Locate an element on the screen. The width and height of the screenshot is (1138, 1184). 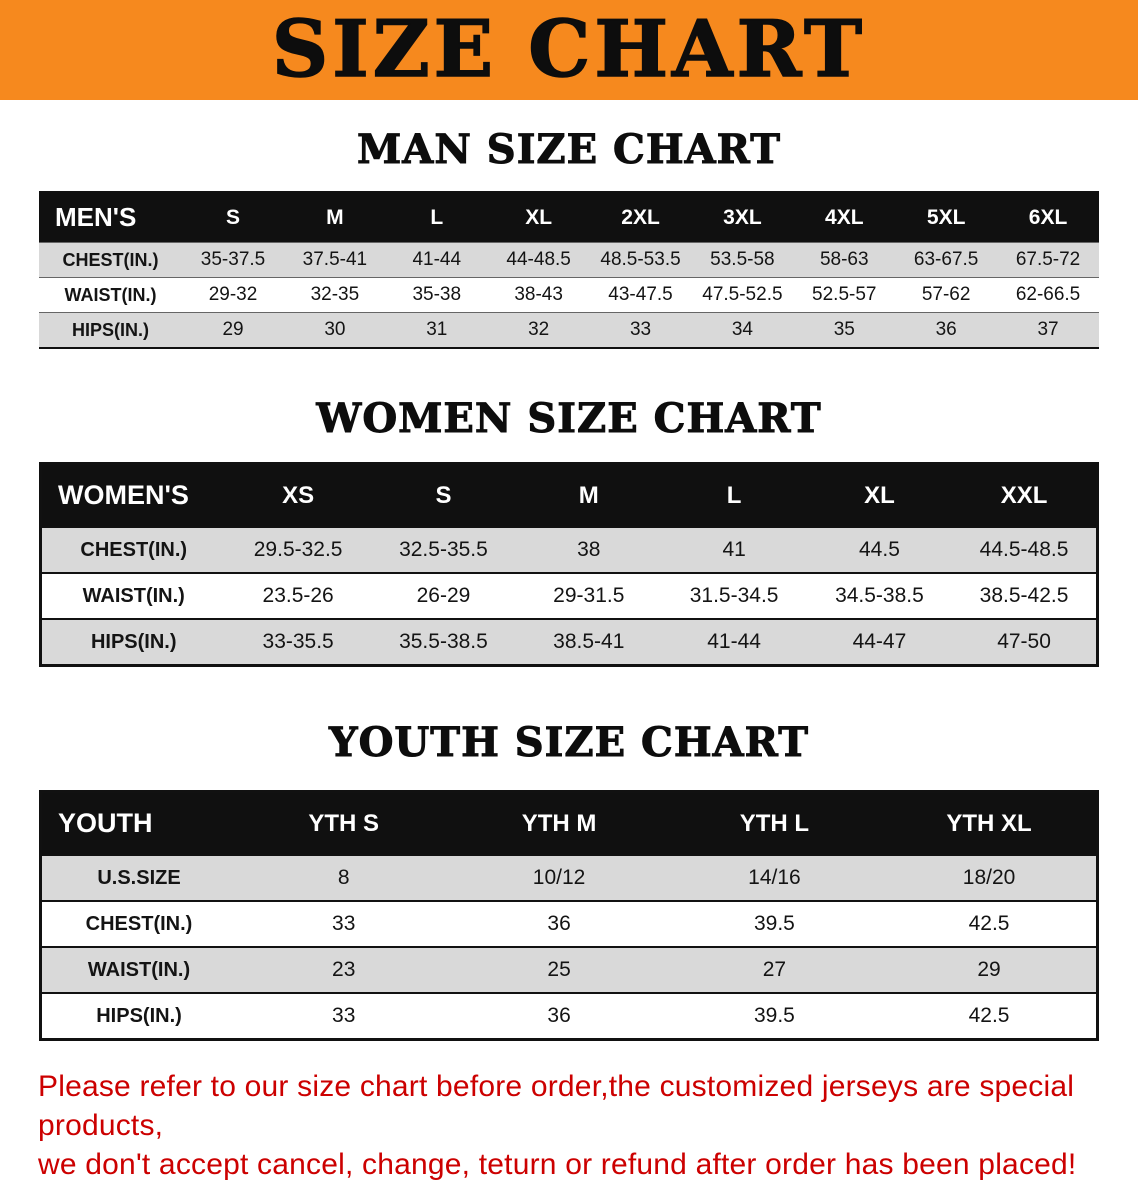
size-value-cell: 38 is located at coordinates (589, 549).